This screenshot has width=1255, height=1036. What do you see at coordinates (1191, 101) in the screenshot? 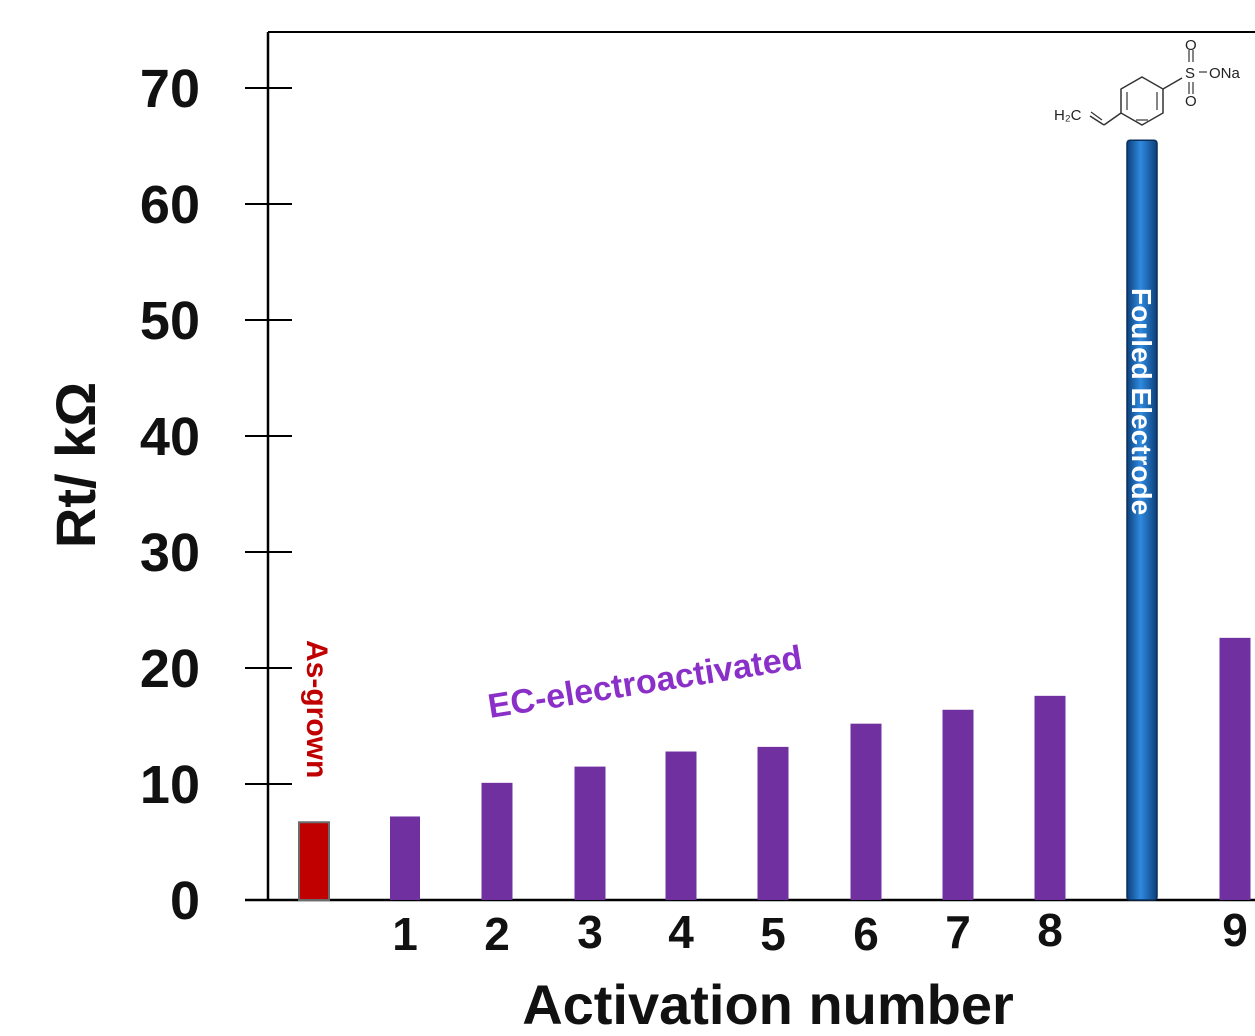
I see `oxygen-bottom-label: O` at bounding box center [1191, 101].